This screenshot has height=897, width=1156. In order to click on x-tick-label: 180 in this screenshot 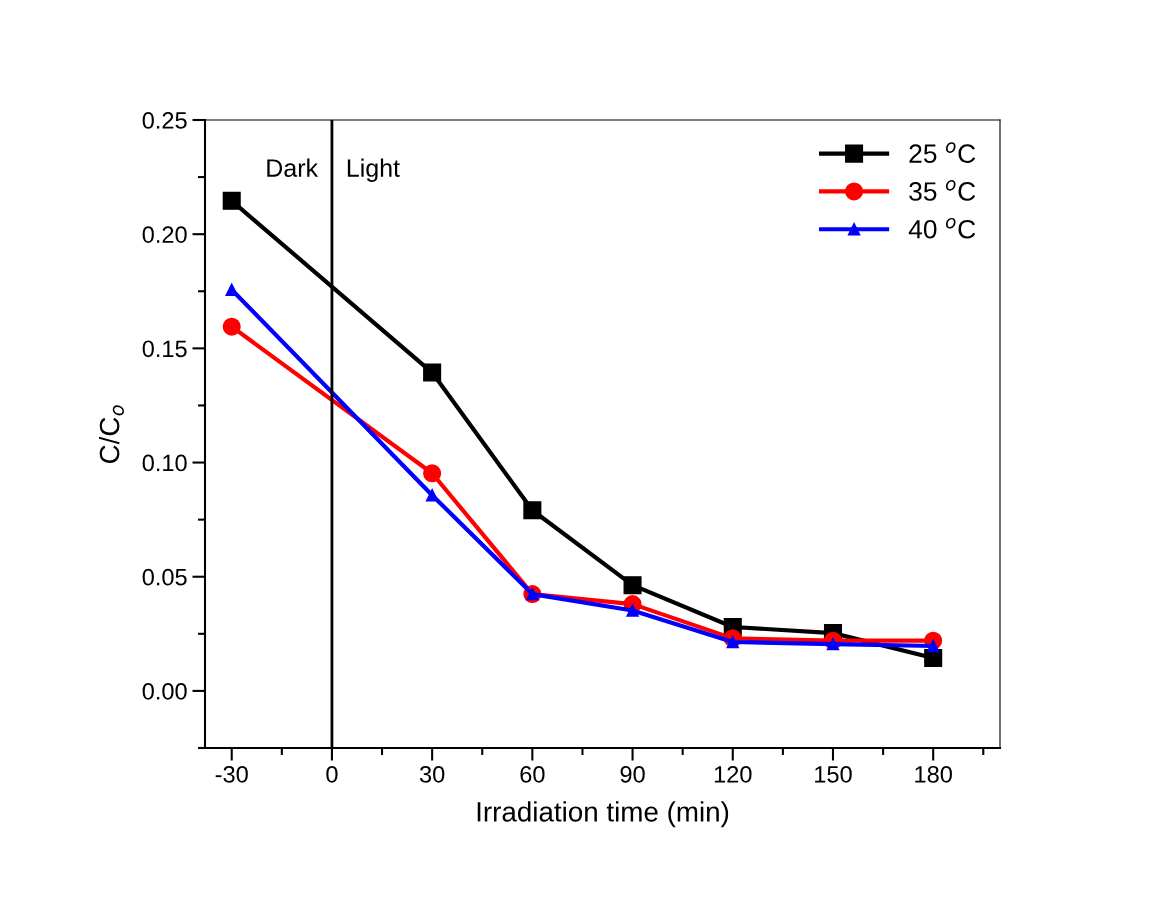, I will do `click(933, 774)`.